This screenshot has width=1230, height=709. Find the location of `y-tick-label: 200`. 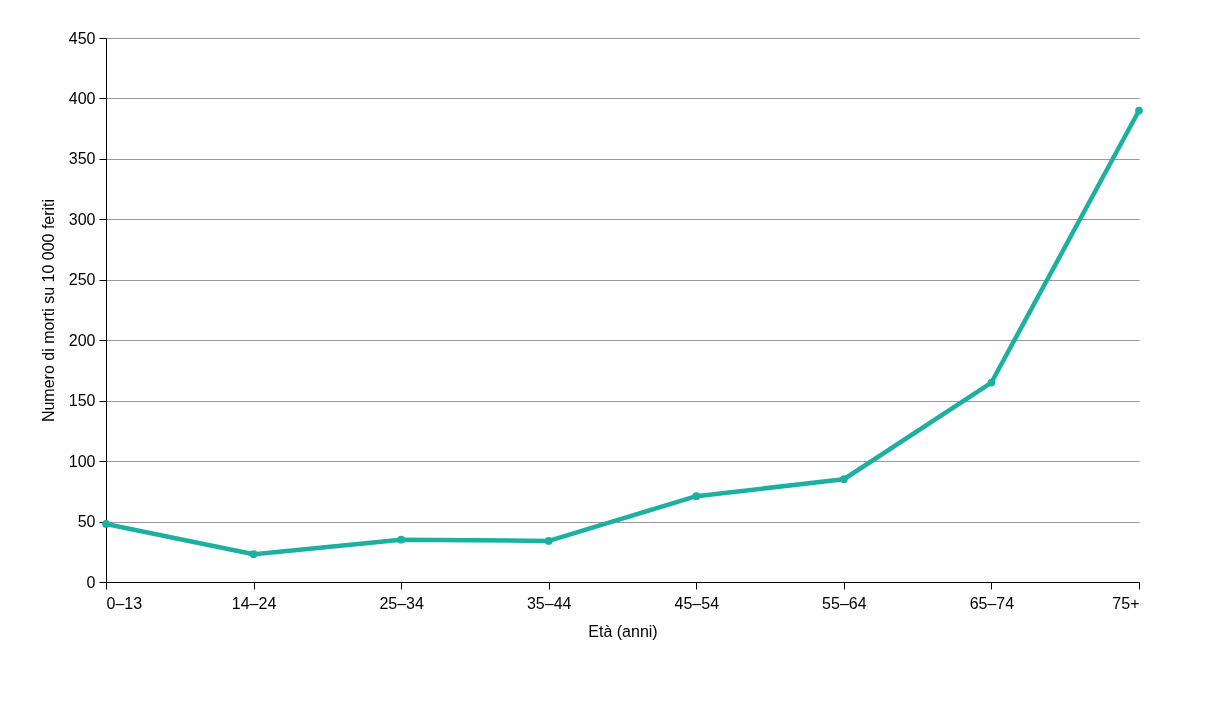

y-tick-label: 200 is located at coordinates (82, 340).